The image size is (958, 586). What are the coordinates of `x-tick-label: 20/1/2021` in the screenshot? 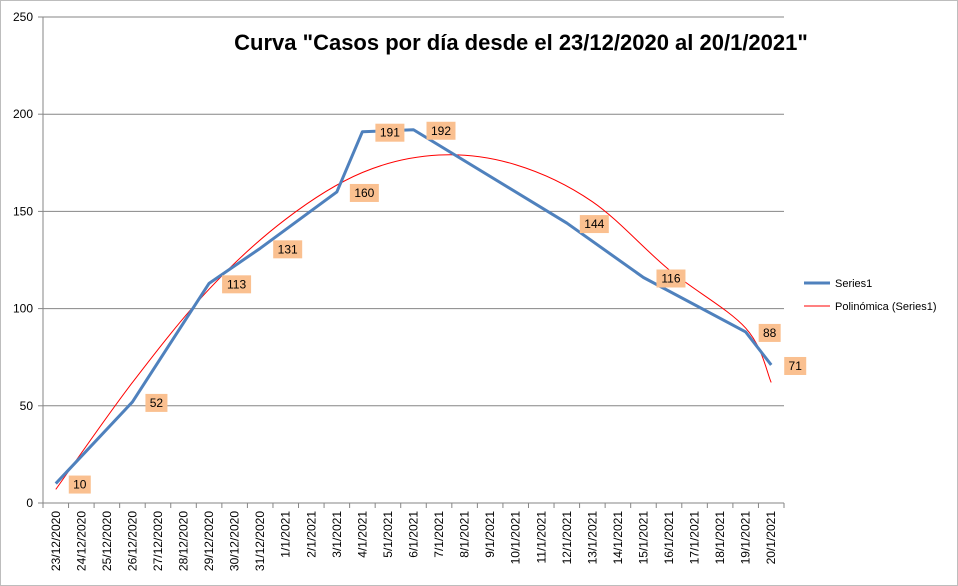 It's located at (771, 538).